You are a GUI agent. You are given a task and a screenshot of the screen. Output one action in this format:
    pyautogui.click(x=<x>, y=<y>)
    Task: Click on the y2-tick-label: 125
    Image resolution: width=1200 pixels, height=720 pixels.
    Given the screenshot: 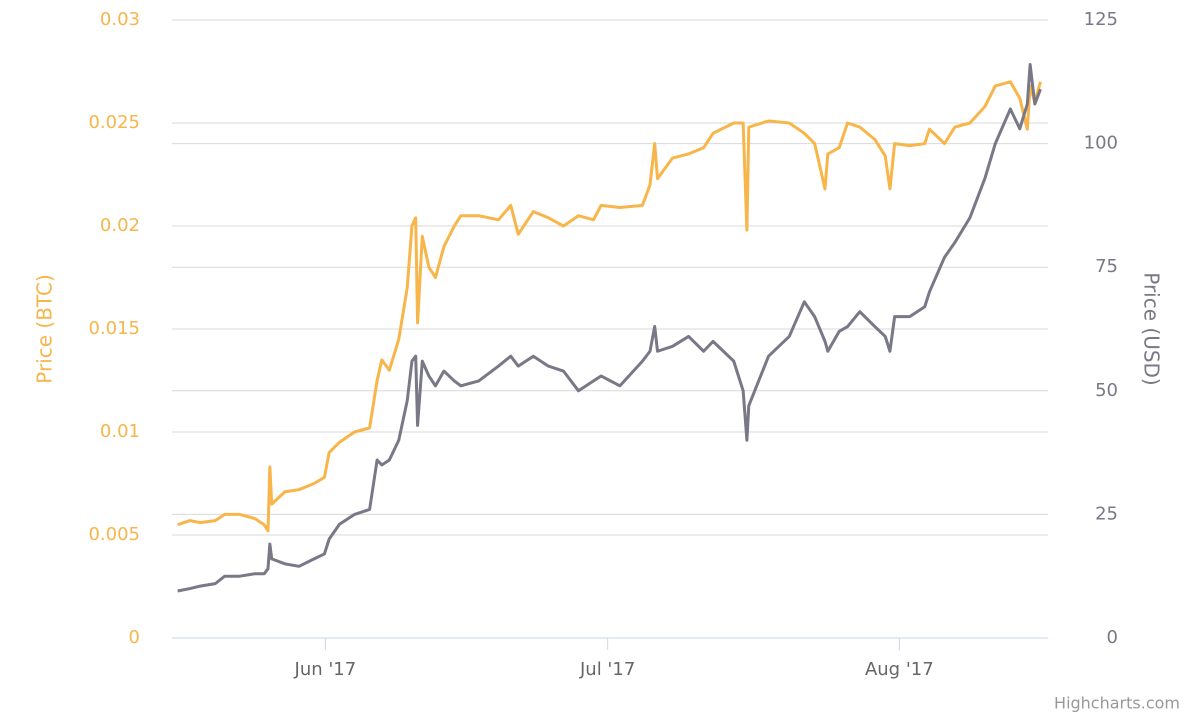 What is the action you would take?
    pyautogui.click(x=1101, y=19)
    